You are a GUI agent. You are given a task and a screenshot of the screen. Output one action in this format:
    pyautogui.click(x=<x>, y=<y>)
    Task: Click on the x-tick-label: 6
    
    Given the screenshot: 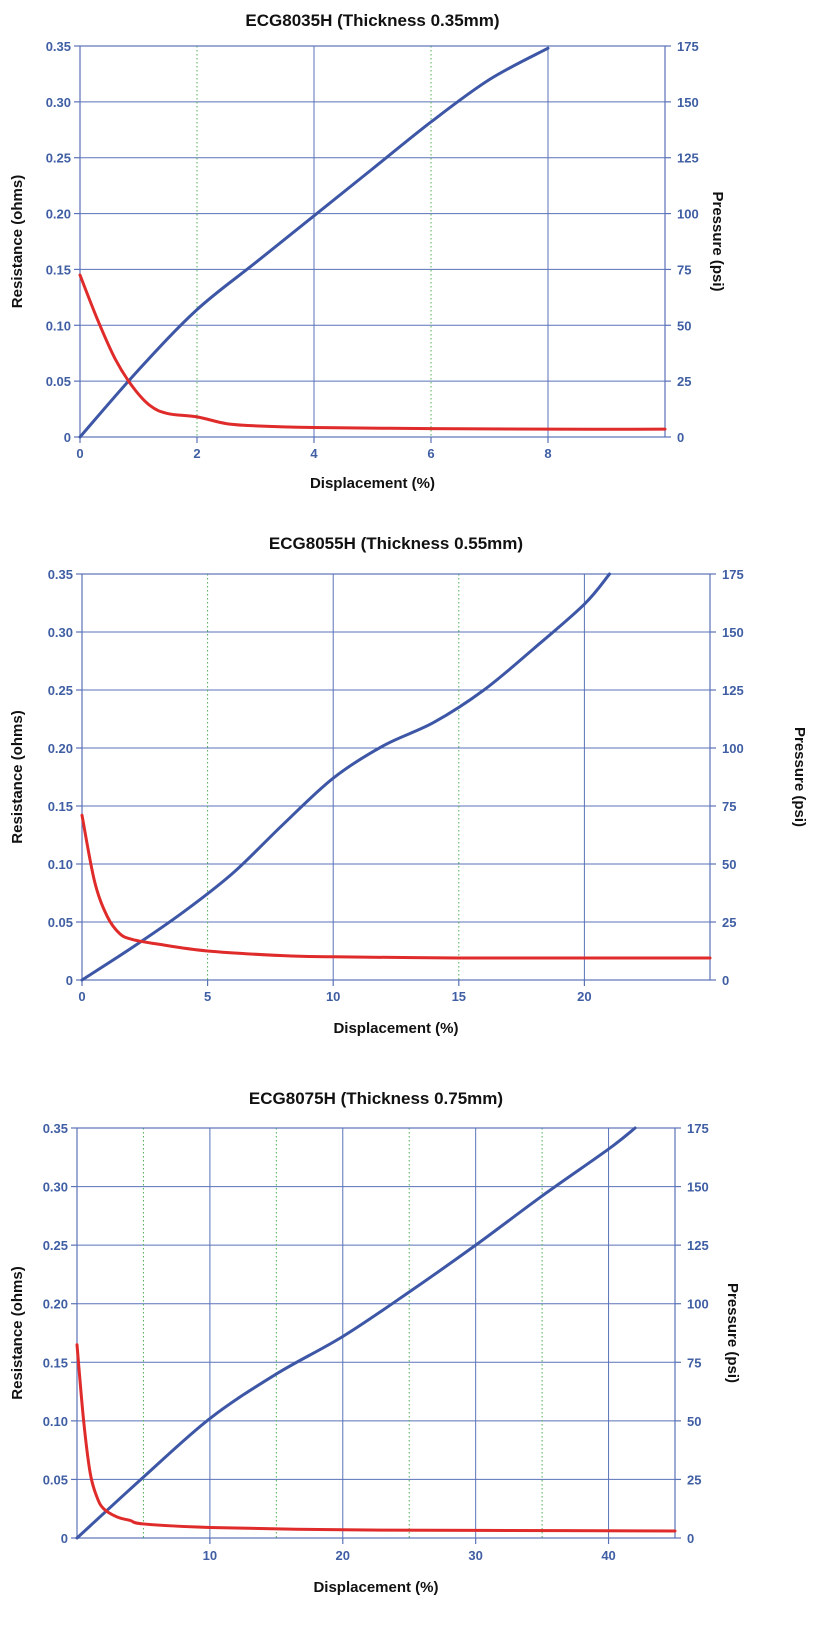 What is the action you would take?
    pyautogui.click(x=430, y=453)
    